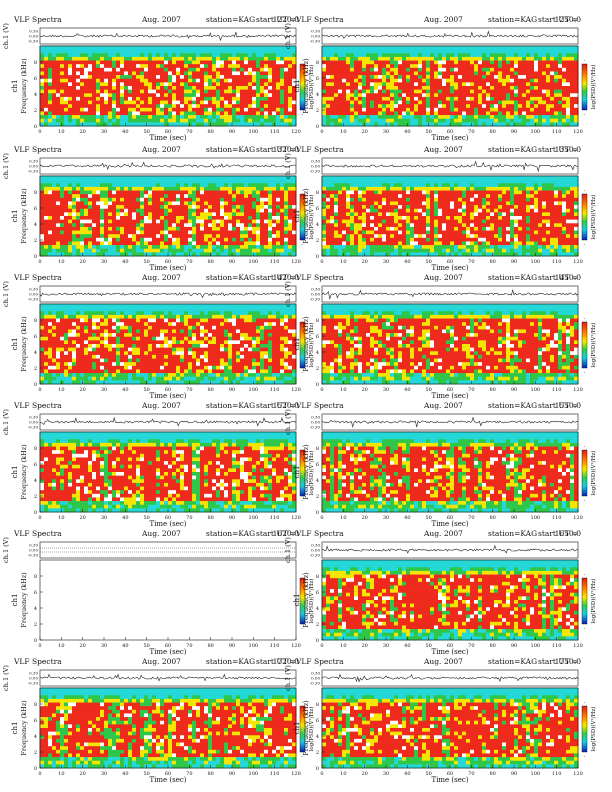 Image resolution: width=612 pixels, height=792 pixels. I want to click on panel-start-time: 1550:0, so click(568, 405).